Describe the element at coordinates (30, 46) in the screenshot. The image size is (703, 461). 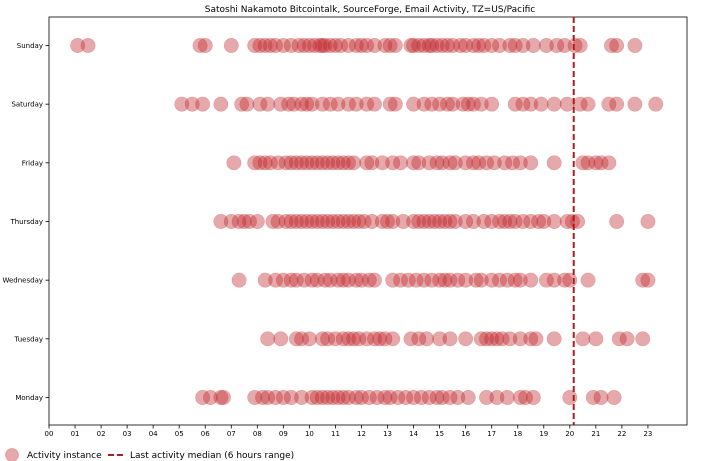
I see `y-tick-label: Sunday` at that location.